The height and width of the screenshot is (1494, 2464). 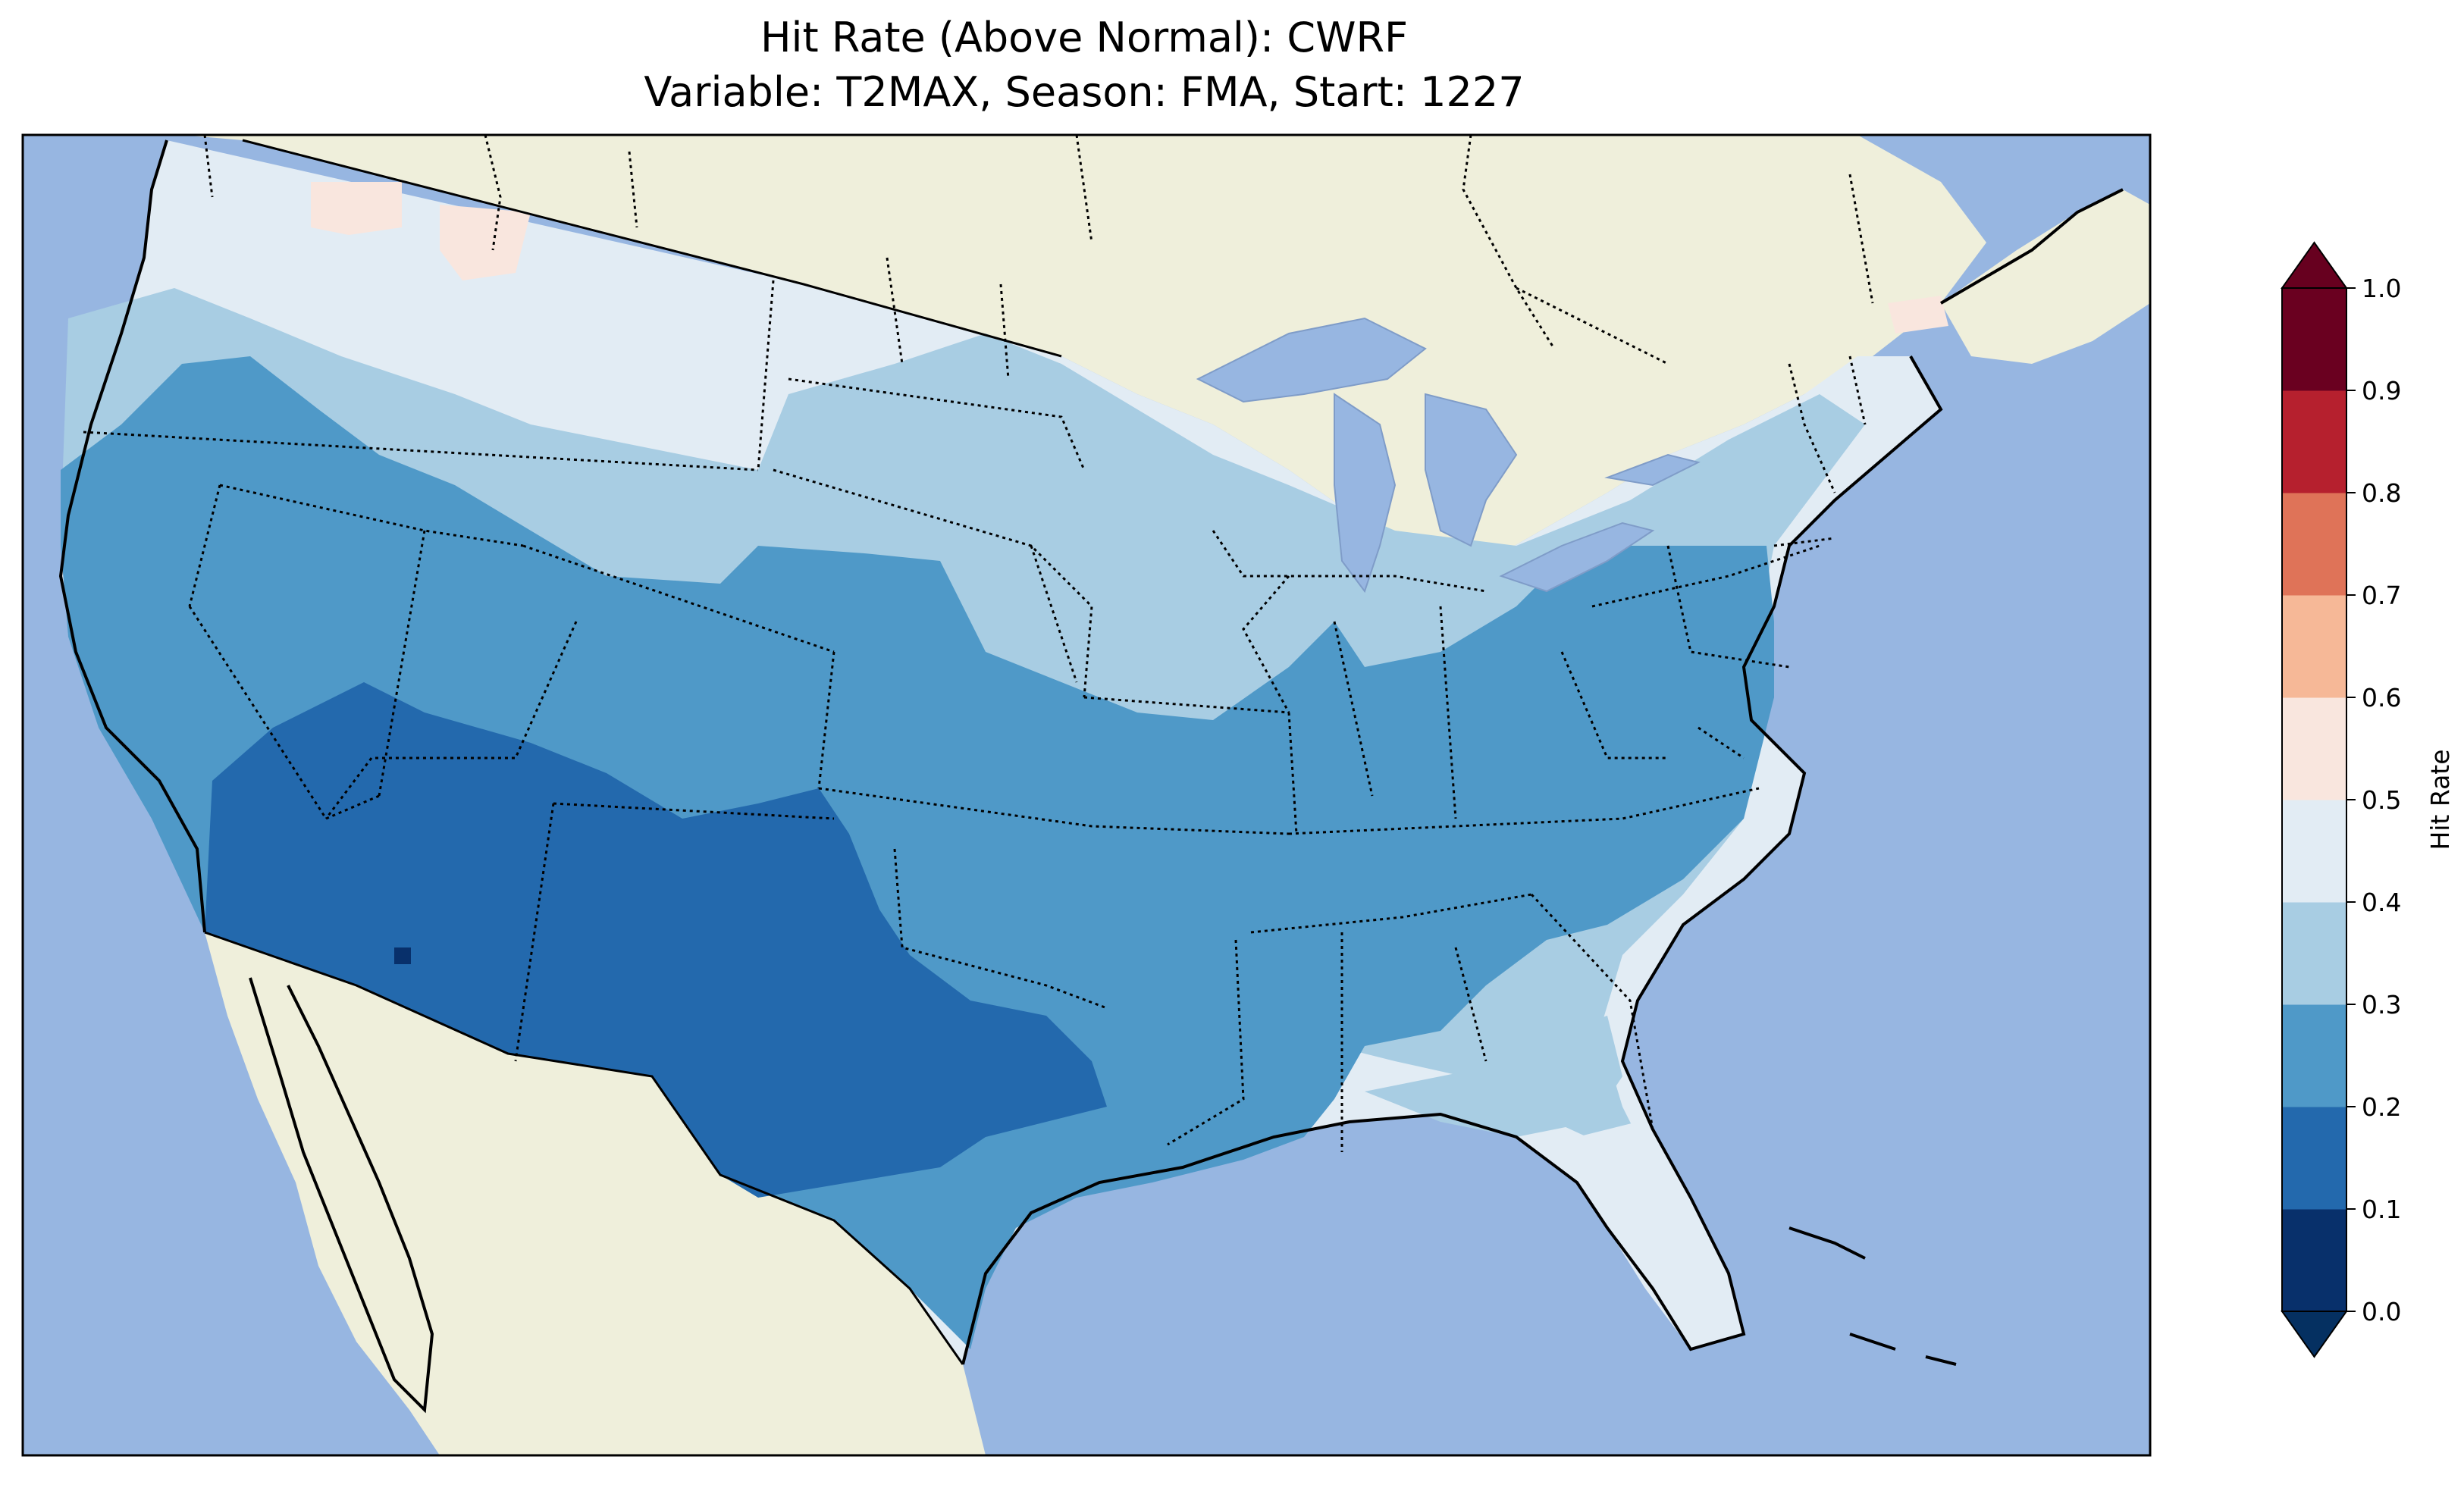 What do you see at coordinates (2381, 698) in the screenshot?
I see `colorbar-tick-label: 0.6` at bounding box center [2381, 698].